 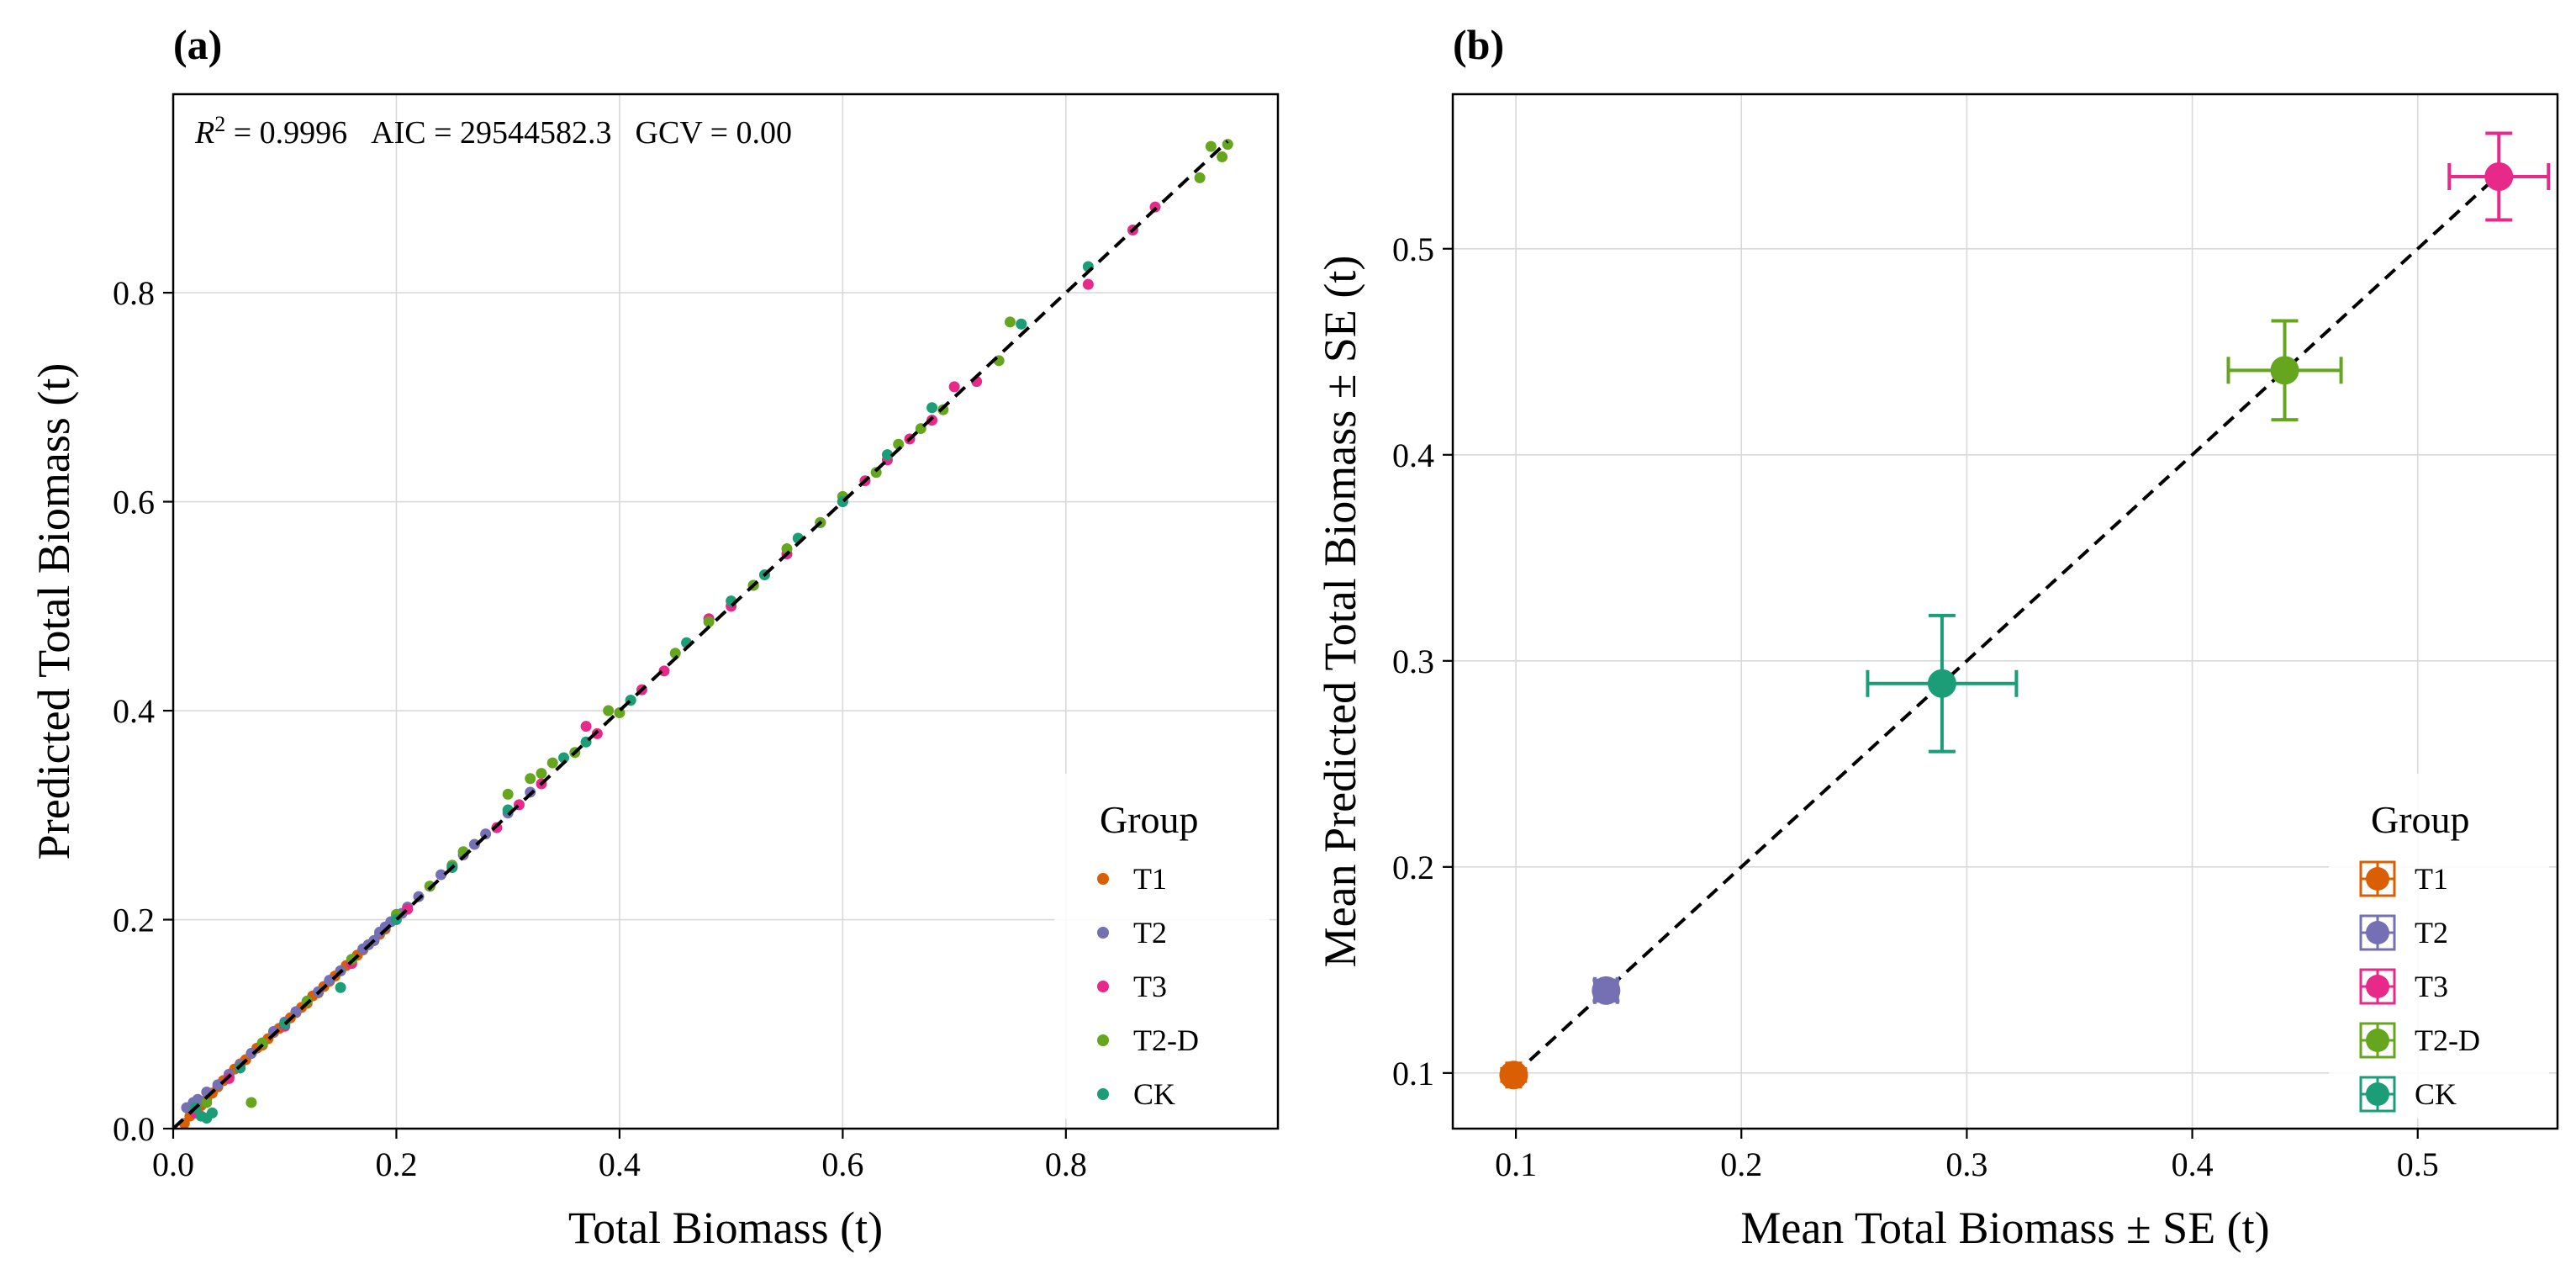 I want to click on panel-a-x-tick-label: 0.2, so click(x=396, y=1164).